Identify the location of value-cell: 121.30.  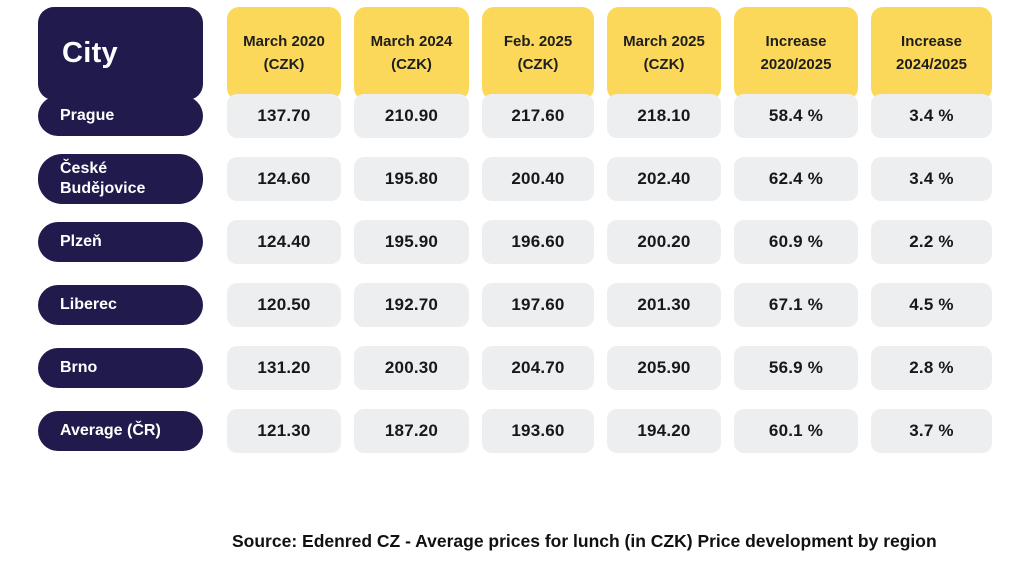
(284, 431).